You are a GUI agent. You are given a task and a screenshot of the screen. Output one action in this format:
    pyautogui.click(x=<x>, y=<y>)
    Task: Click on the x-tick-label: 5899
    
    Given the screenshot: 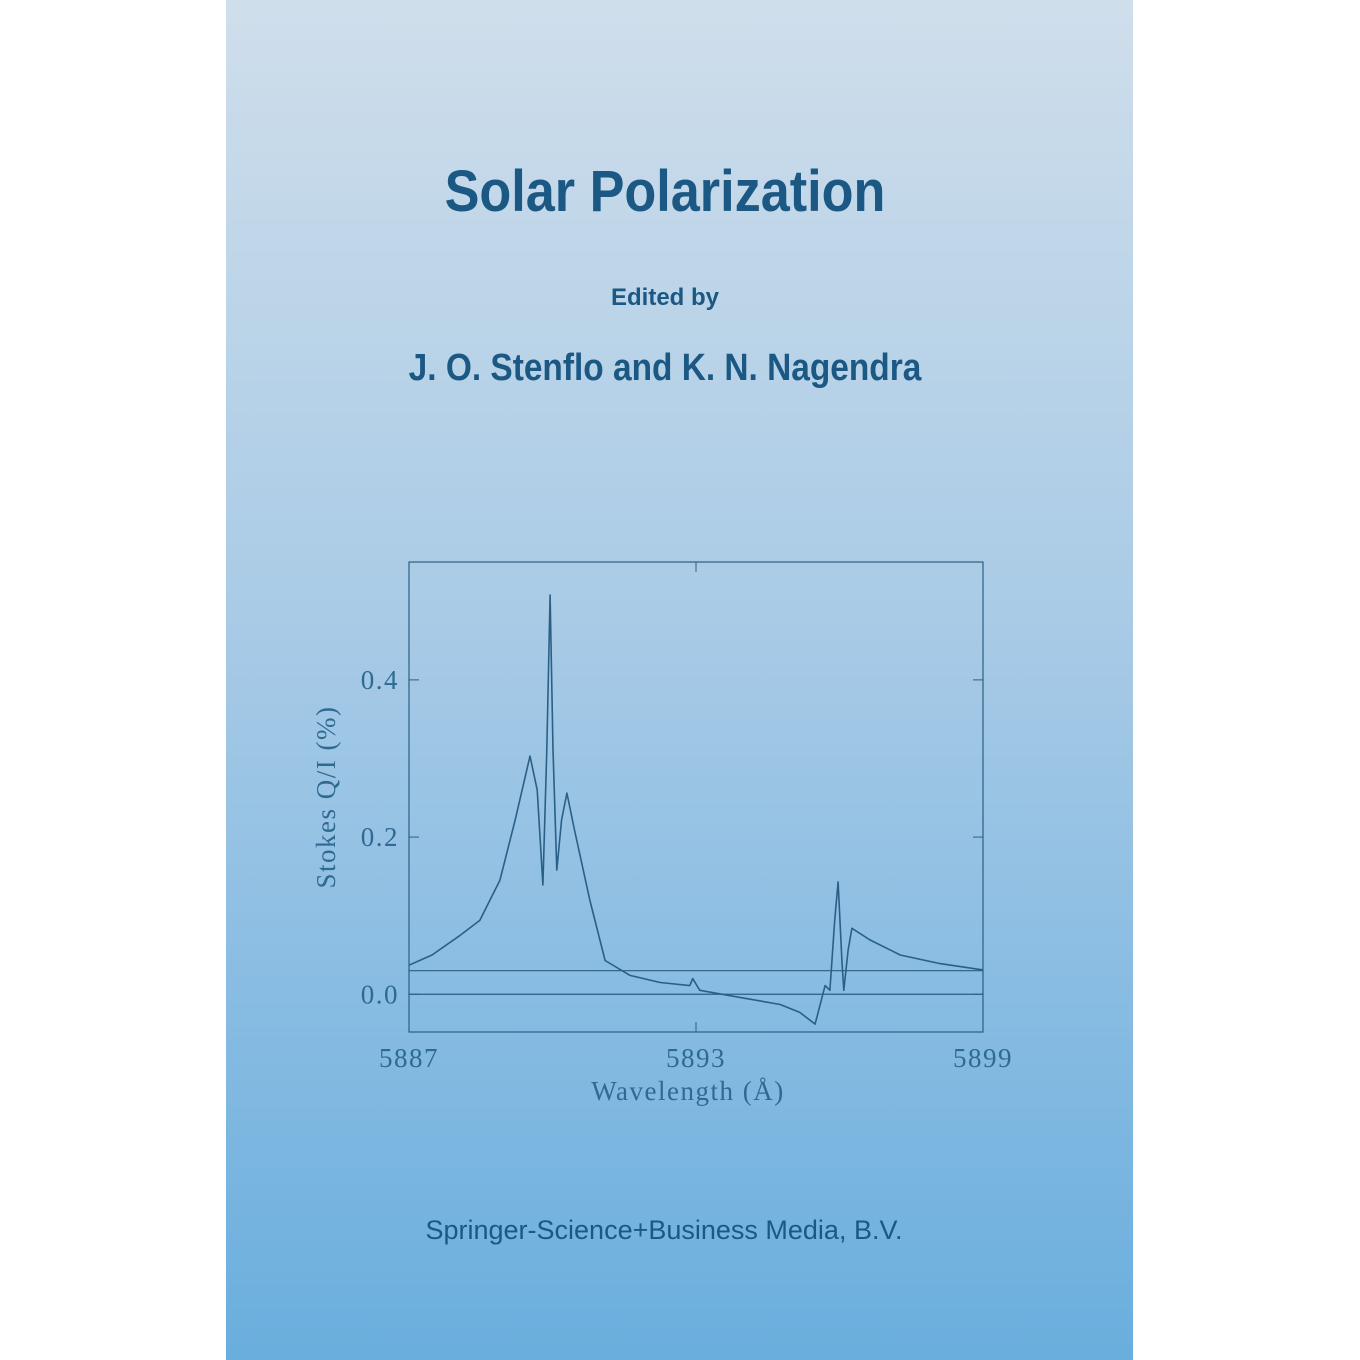 What is the action you would take?
    pyautogui.click(x=983, y=1058)
    